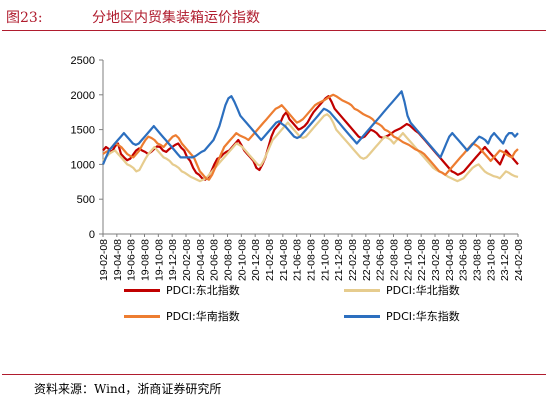  What do you see at coordinates (229, 260) in the screenshot?
I see `x-tick-label: 20-08-08` at bounding box center [229, 260].